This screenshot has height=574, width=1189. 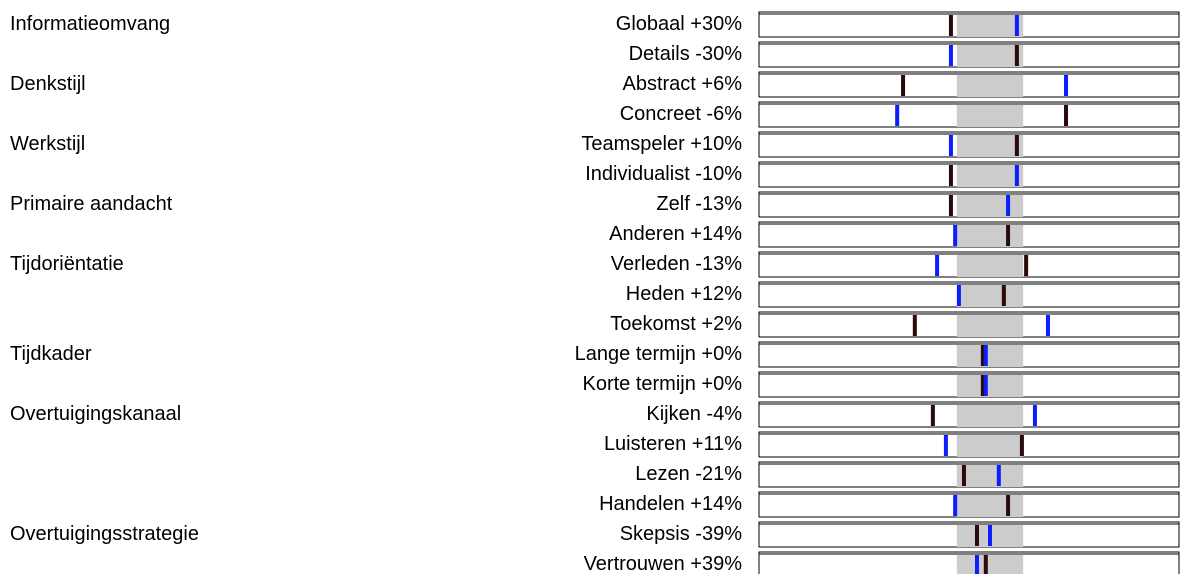 What do you see at coordinates (684, 294) in the screenshot?
I see `row-label: Heden +12%` at bounding box center [684, 294].